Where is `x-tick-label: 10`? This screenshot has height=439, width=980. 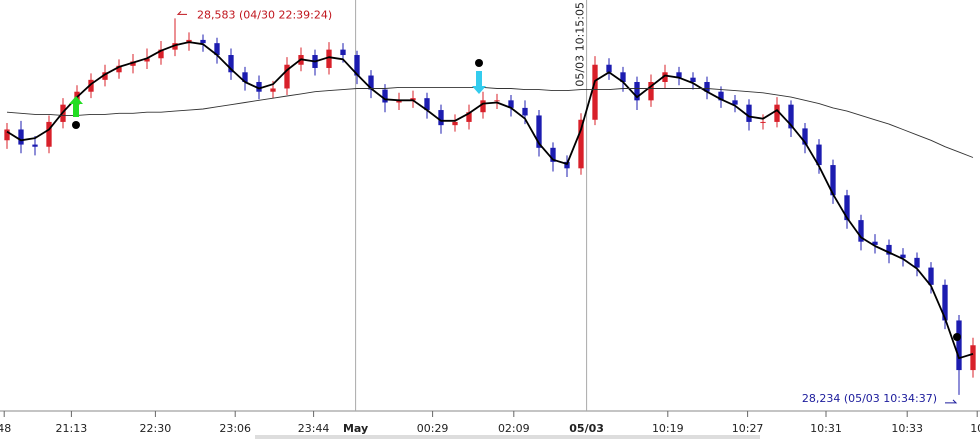 x-tick-label: 10 is located at coordinates (975, 428).